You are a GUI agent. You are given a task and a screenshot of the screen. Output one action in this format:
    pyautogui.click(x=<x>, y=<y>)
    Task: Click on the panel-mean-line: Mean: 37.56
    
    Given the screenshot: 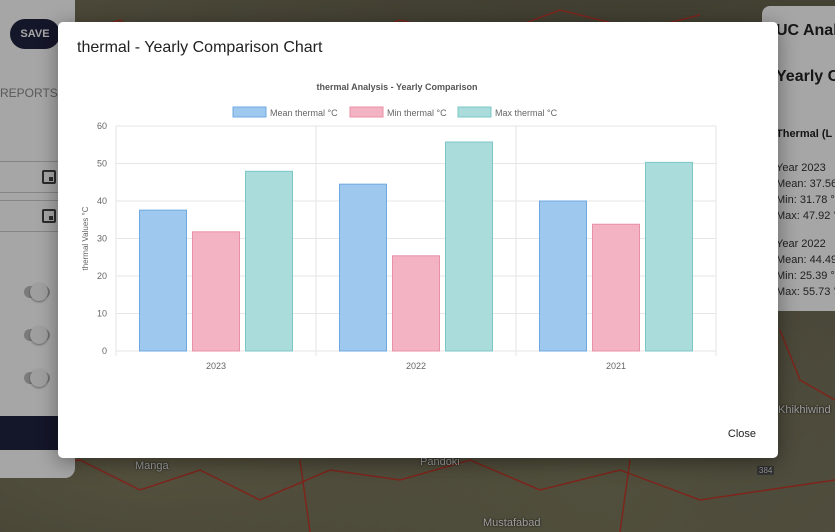 What is the action you would take?
    pyautogui.click(x=805, y=184)
    